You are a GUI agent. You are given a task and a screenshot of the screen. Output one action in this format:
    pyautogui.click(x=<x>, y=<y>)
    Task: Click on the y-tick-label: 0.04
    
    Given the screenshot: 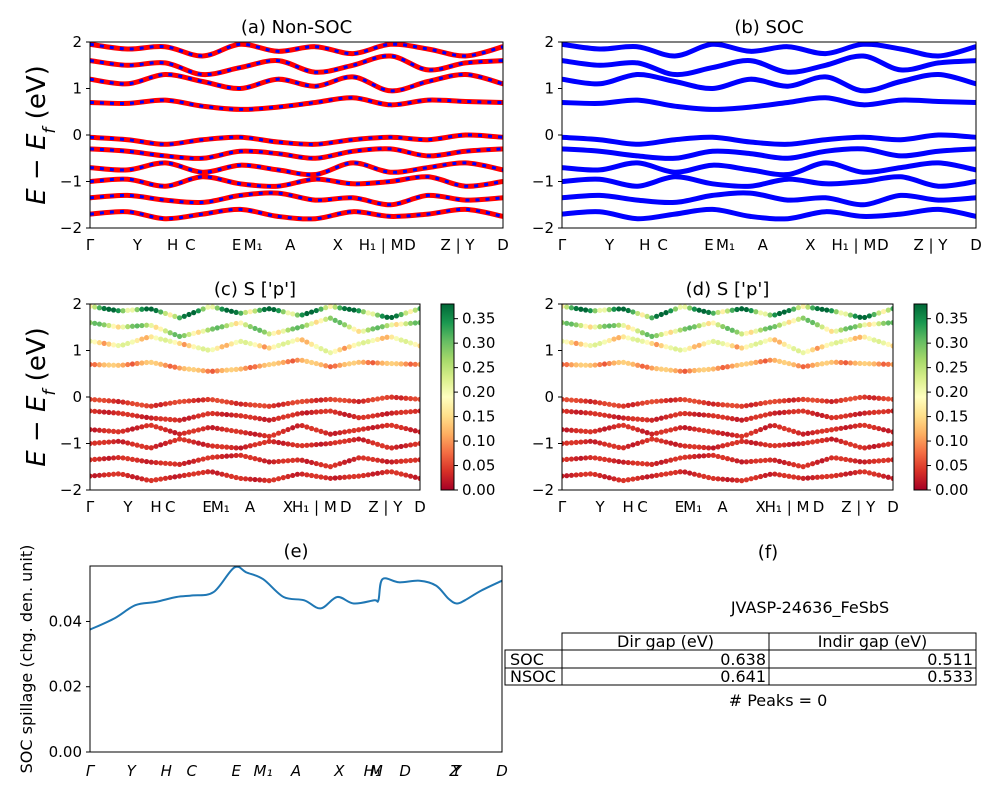 What is the action you would take?
    pyautogui.click(x=65, y=621)
    